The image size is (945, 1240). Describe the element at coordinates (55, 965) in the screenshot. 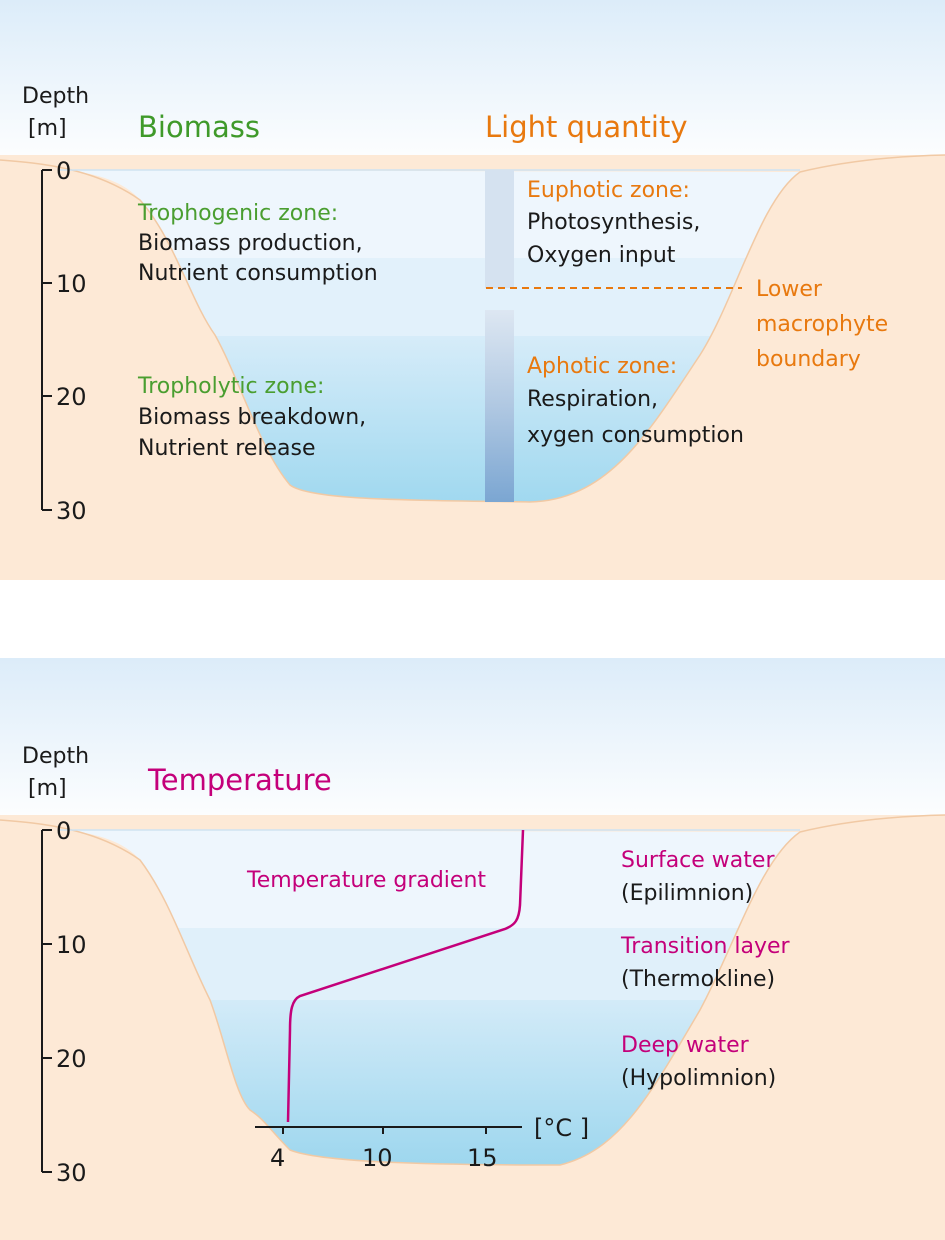

I see `depth-axis-2: Depth [m] 0 10 20 30` at that location.